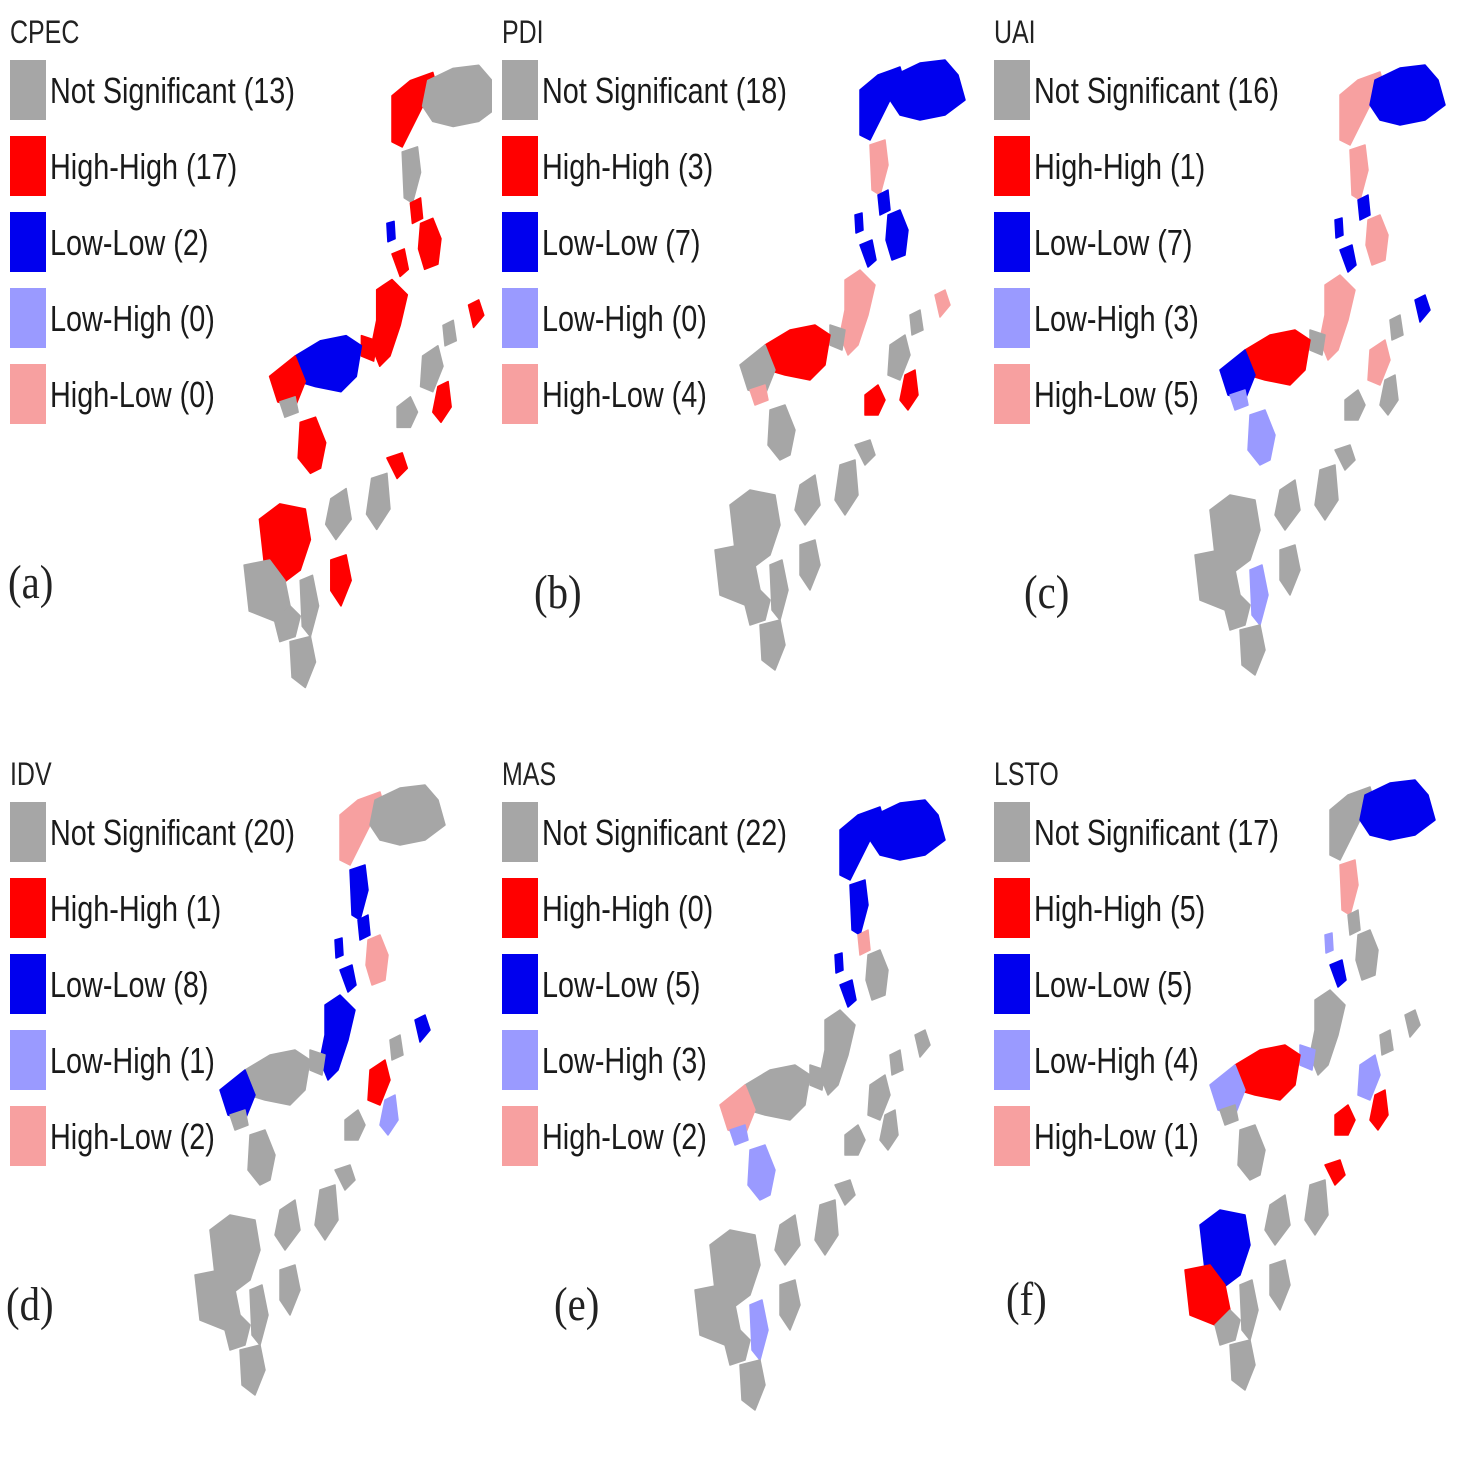 The image size is (1477, 1484). I want to click on legend-label: Low-High (0), so click(624, 318).